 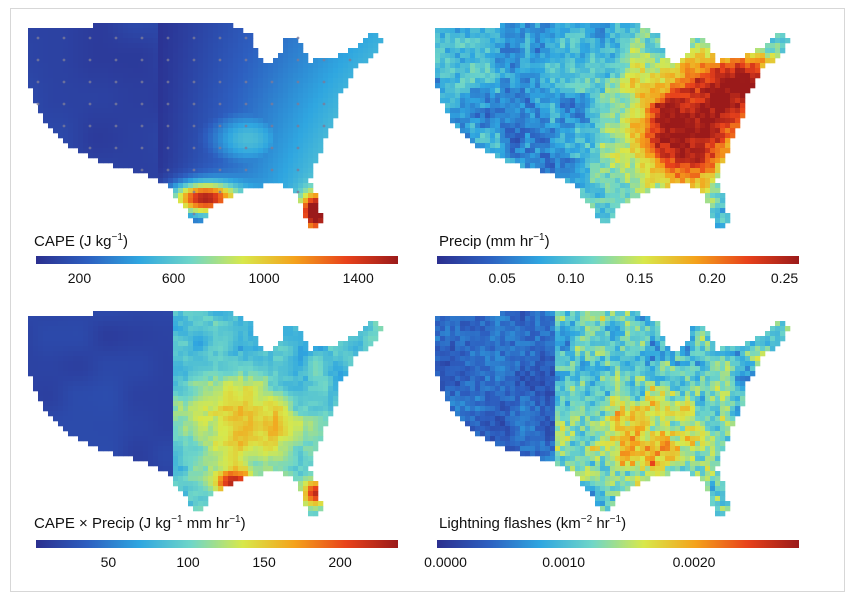 I want to click on colorbar-cape, so click(x=217, y=260).